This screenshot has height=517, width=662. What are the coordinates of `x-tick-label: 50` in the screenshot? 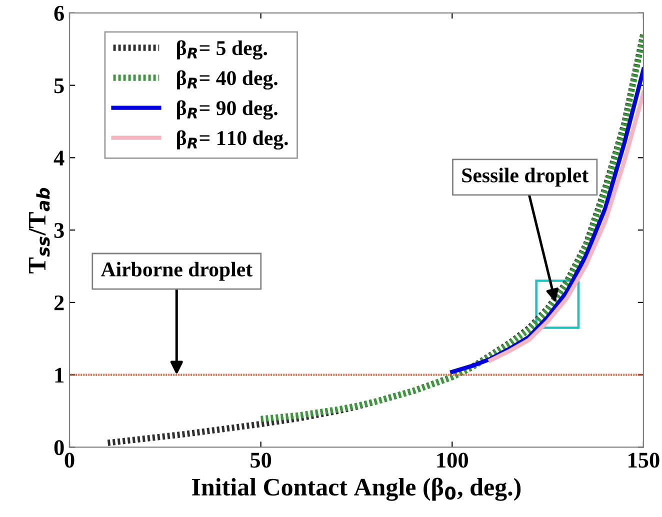 It's located at (261, 460).